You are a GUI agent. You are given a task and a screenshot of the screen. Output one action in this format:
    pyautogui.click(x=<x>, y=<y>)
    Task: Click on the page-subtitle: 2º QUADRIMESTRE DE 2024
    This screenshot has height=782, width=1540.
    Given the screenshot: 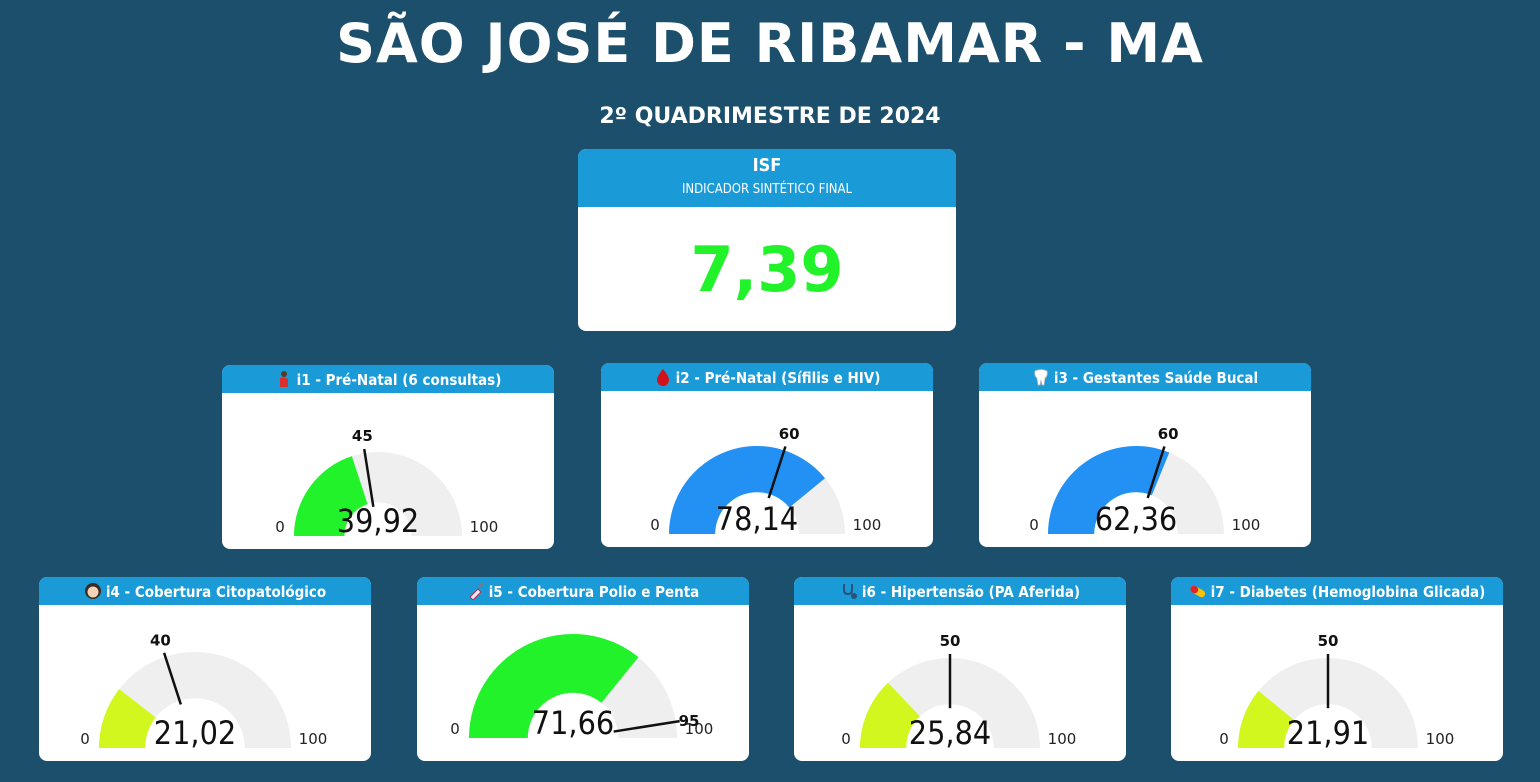 What is the action you would take?
    pyautogui.click(x=770, y=116)
    